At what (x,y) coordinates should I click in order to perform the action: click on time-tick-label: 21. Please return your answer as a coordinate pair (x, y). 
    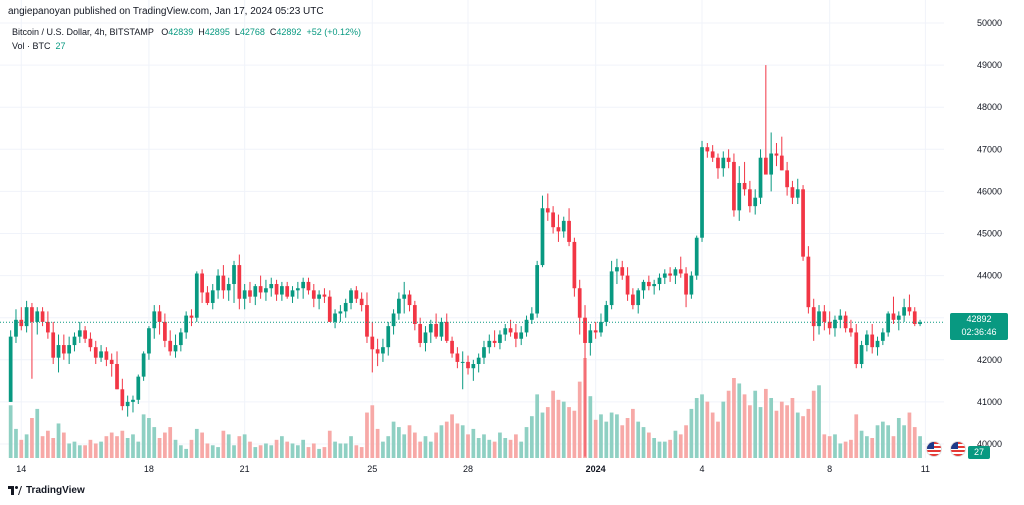
    Looking at the image, I should click on (245, 469).